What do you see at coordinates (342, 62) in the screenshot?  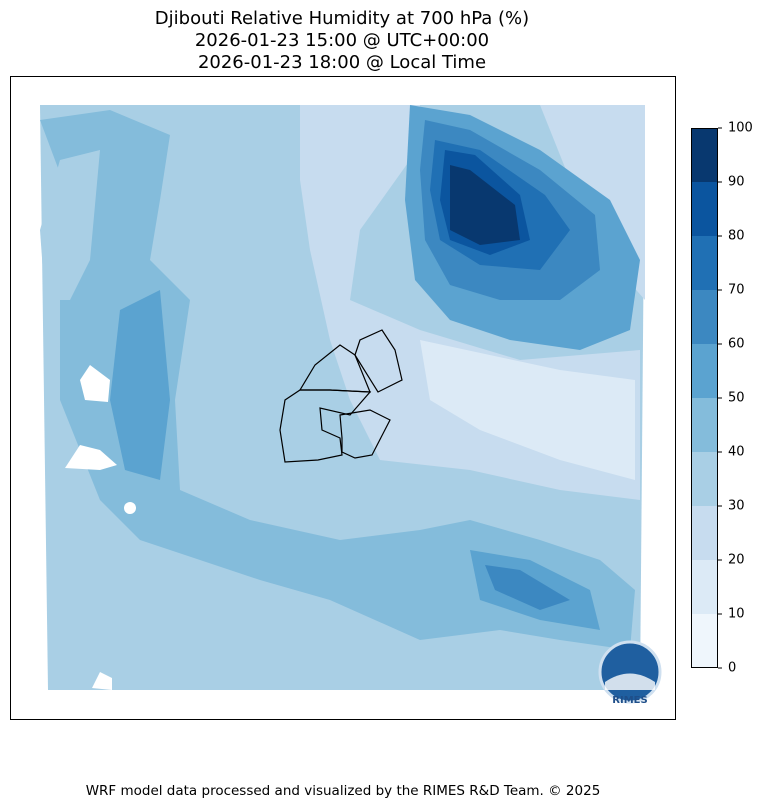 I see `title-line: 2026-01-23 18:00 @ Local Time` at bounding box center [342, 62].